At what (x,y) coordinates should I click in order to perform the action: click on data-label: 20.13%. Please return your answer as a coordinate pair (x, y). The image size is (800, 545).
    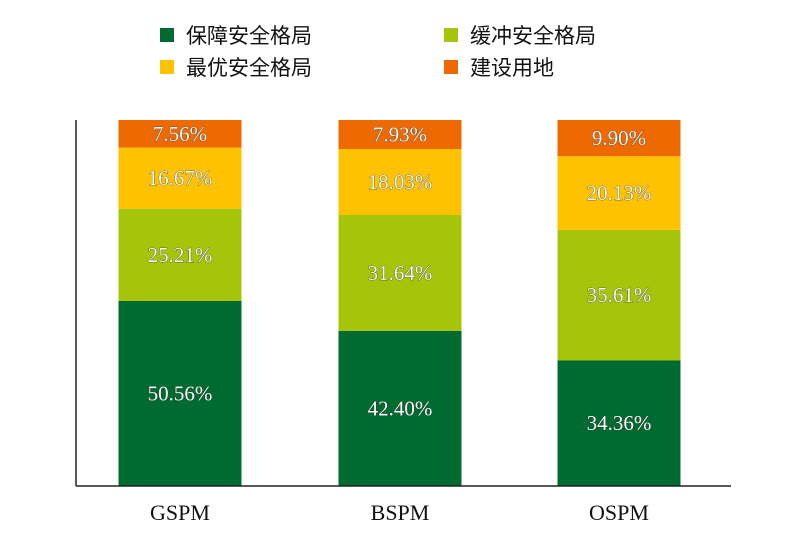
    Looking at the image, I should click on (619, 193).